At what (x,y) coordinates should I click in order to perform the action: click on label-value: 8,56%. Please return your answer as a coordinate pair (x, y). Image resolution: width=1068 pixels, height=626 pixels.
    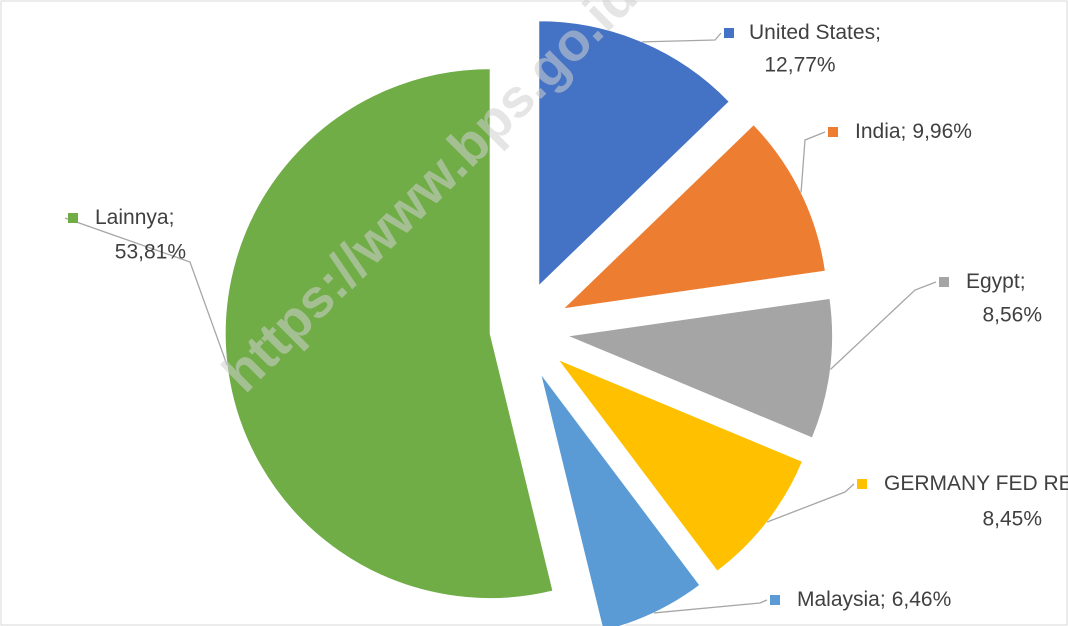
    Looking at the image, I should click on (1012, 315).